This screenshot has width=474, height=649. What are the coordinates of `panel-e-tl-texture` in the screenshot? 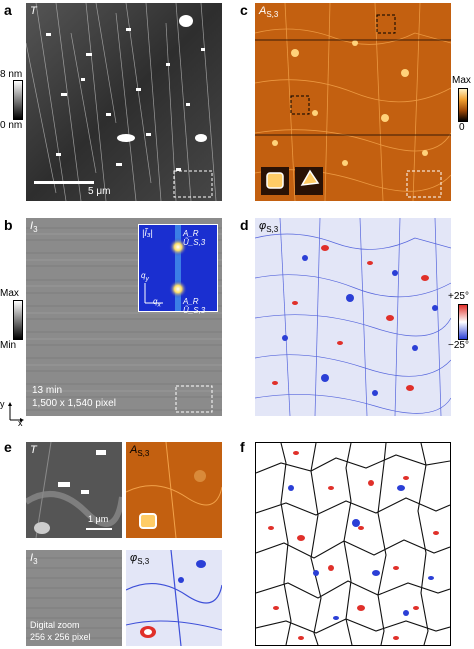 It's located at (74, 490).